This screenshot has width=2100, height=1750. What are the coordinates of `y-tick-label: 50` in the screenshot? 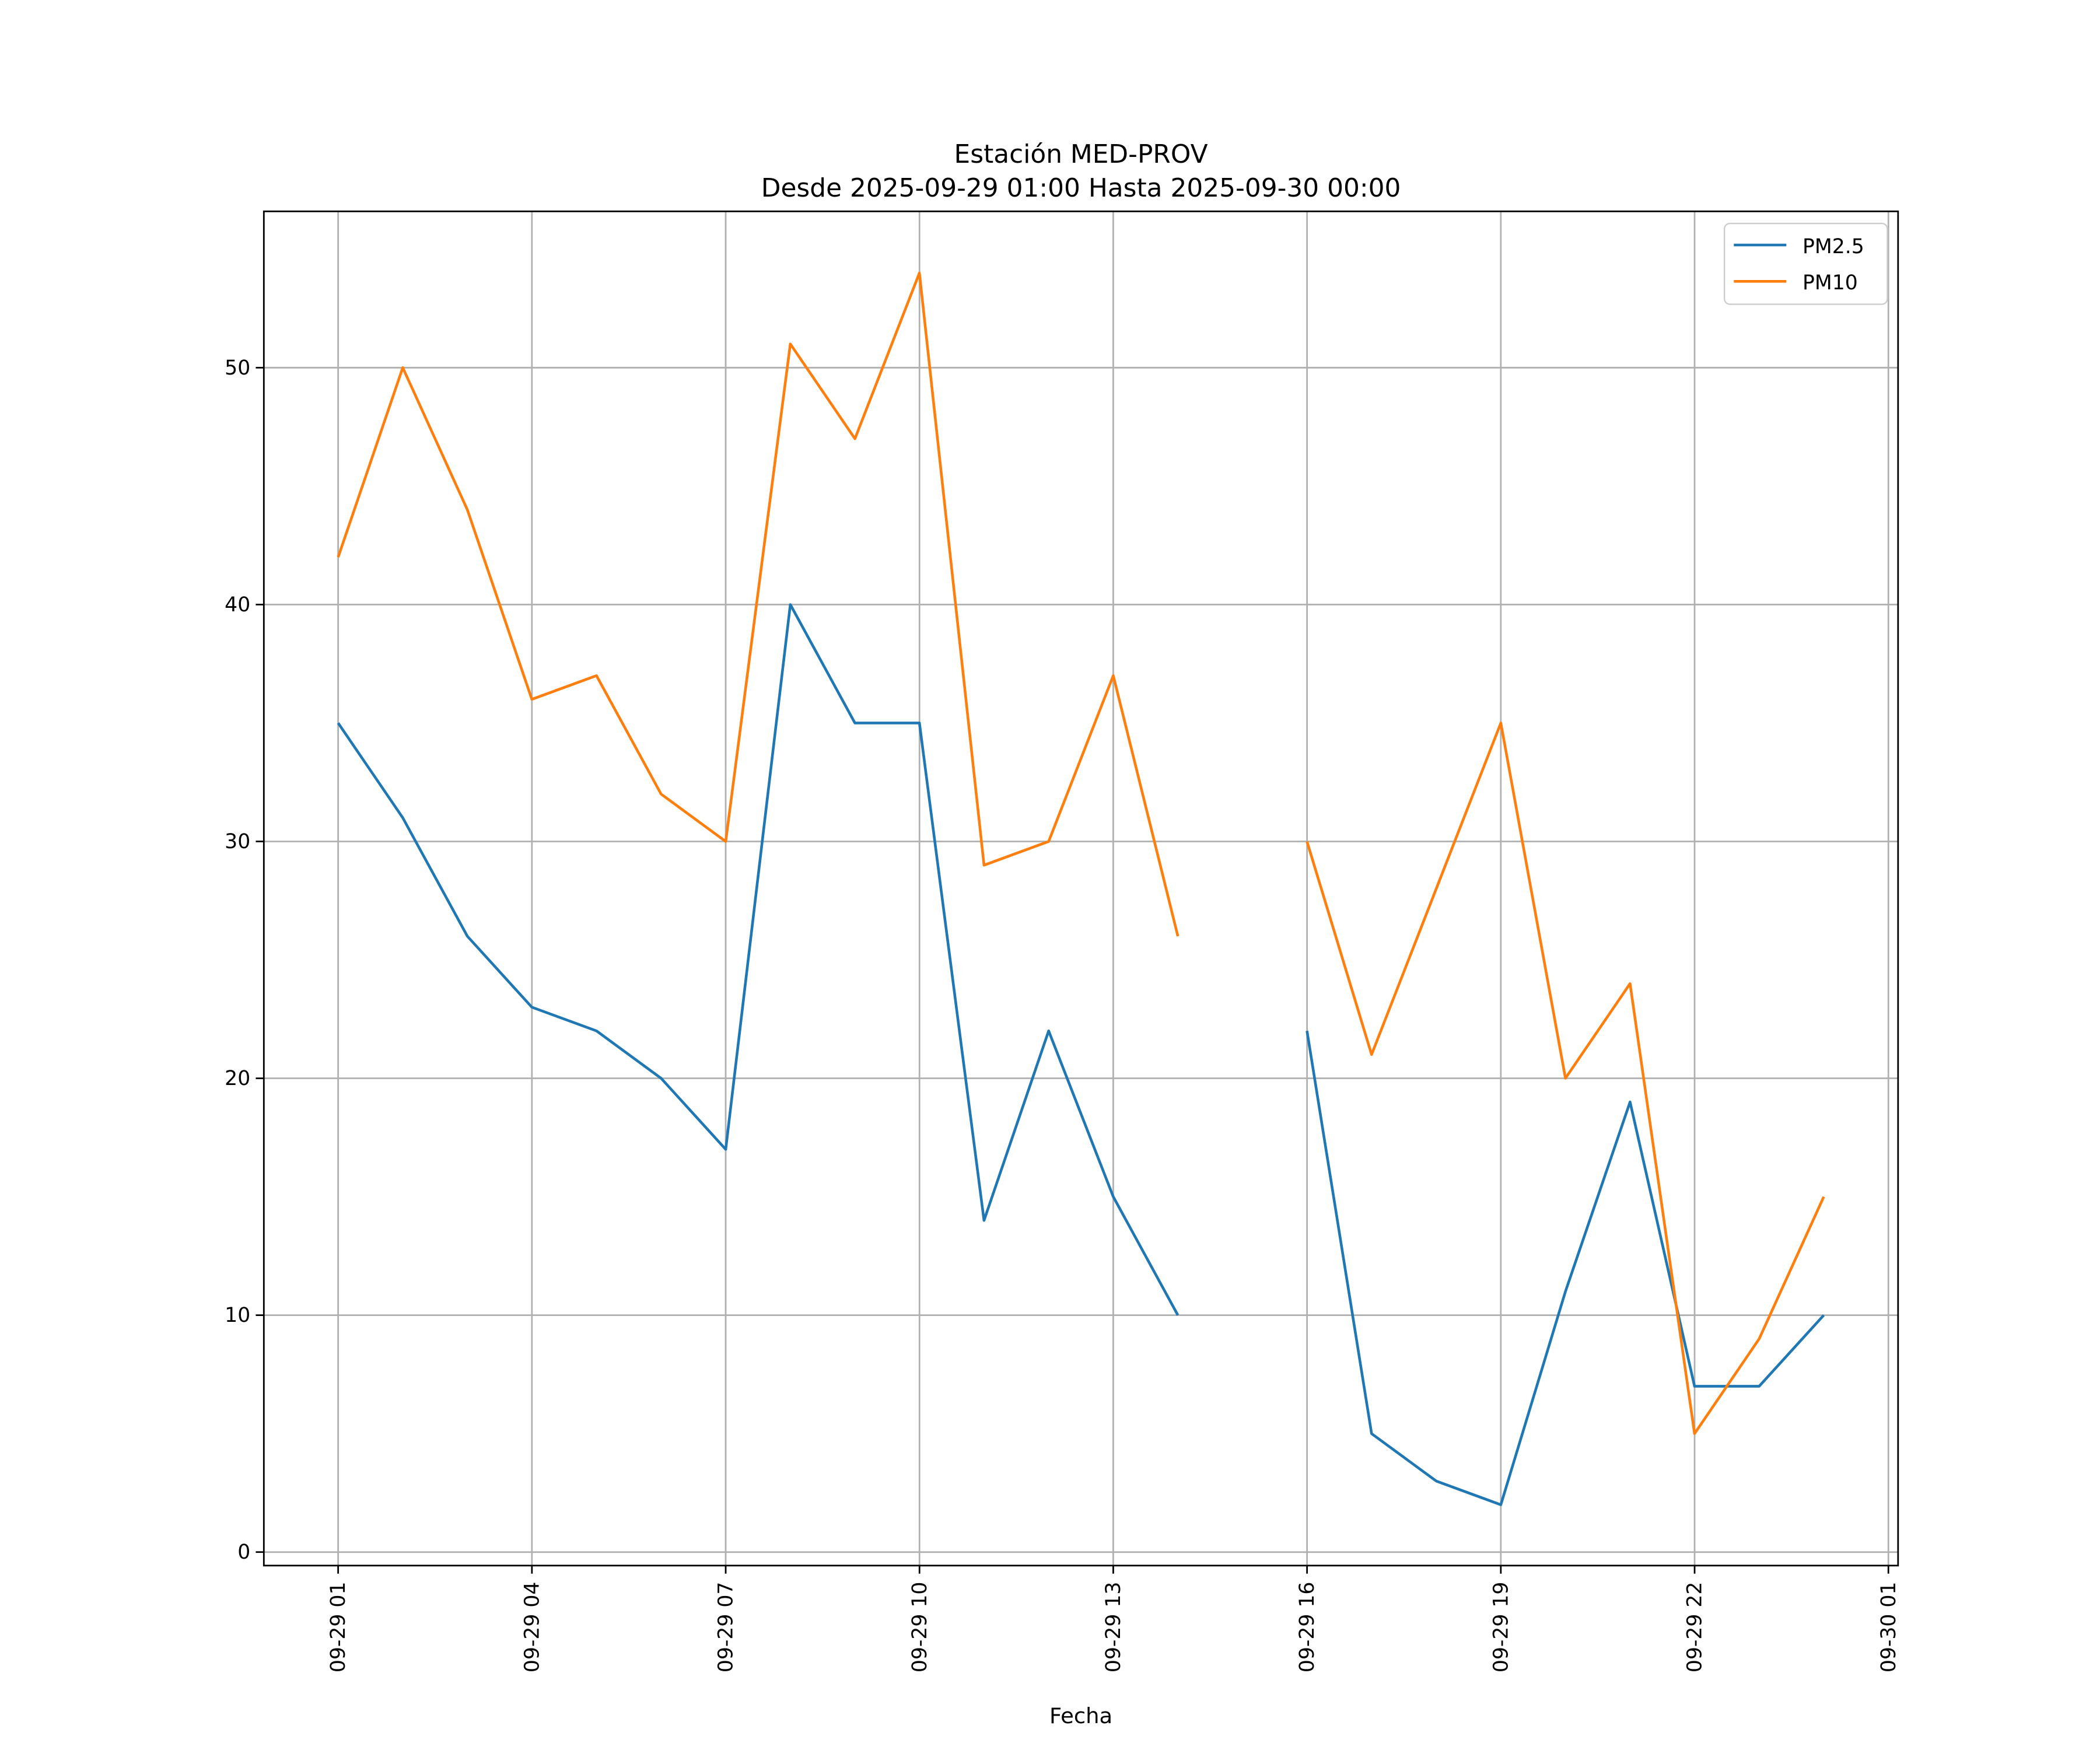 It's located at (237, 368).